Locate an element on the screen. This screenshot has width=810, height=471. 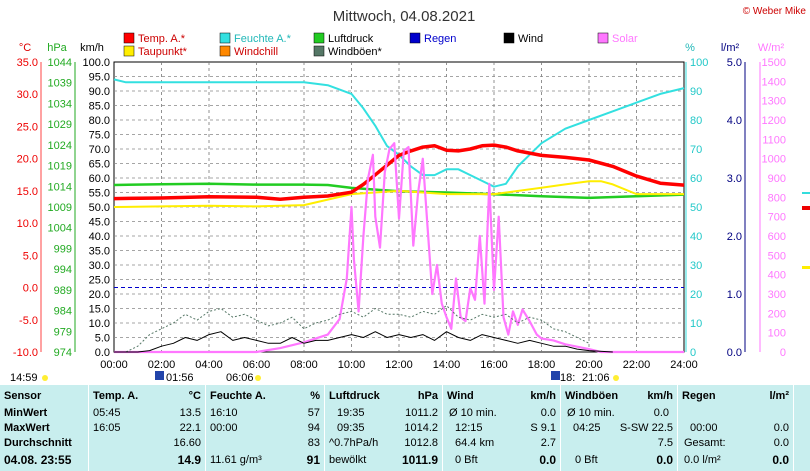
tick-humidity-0: 100 is located at coordinates (699, 63).